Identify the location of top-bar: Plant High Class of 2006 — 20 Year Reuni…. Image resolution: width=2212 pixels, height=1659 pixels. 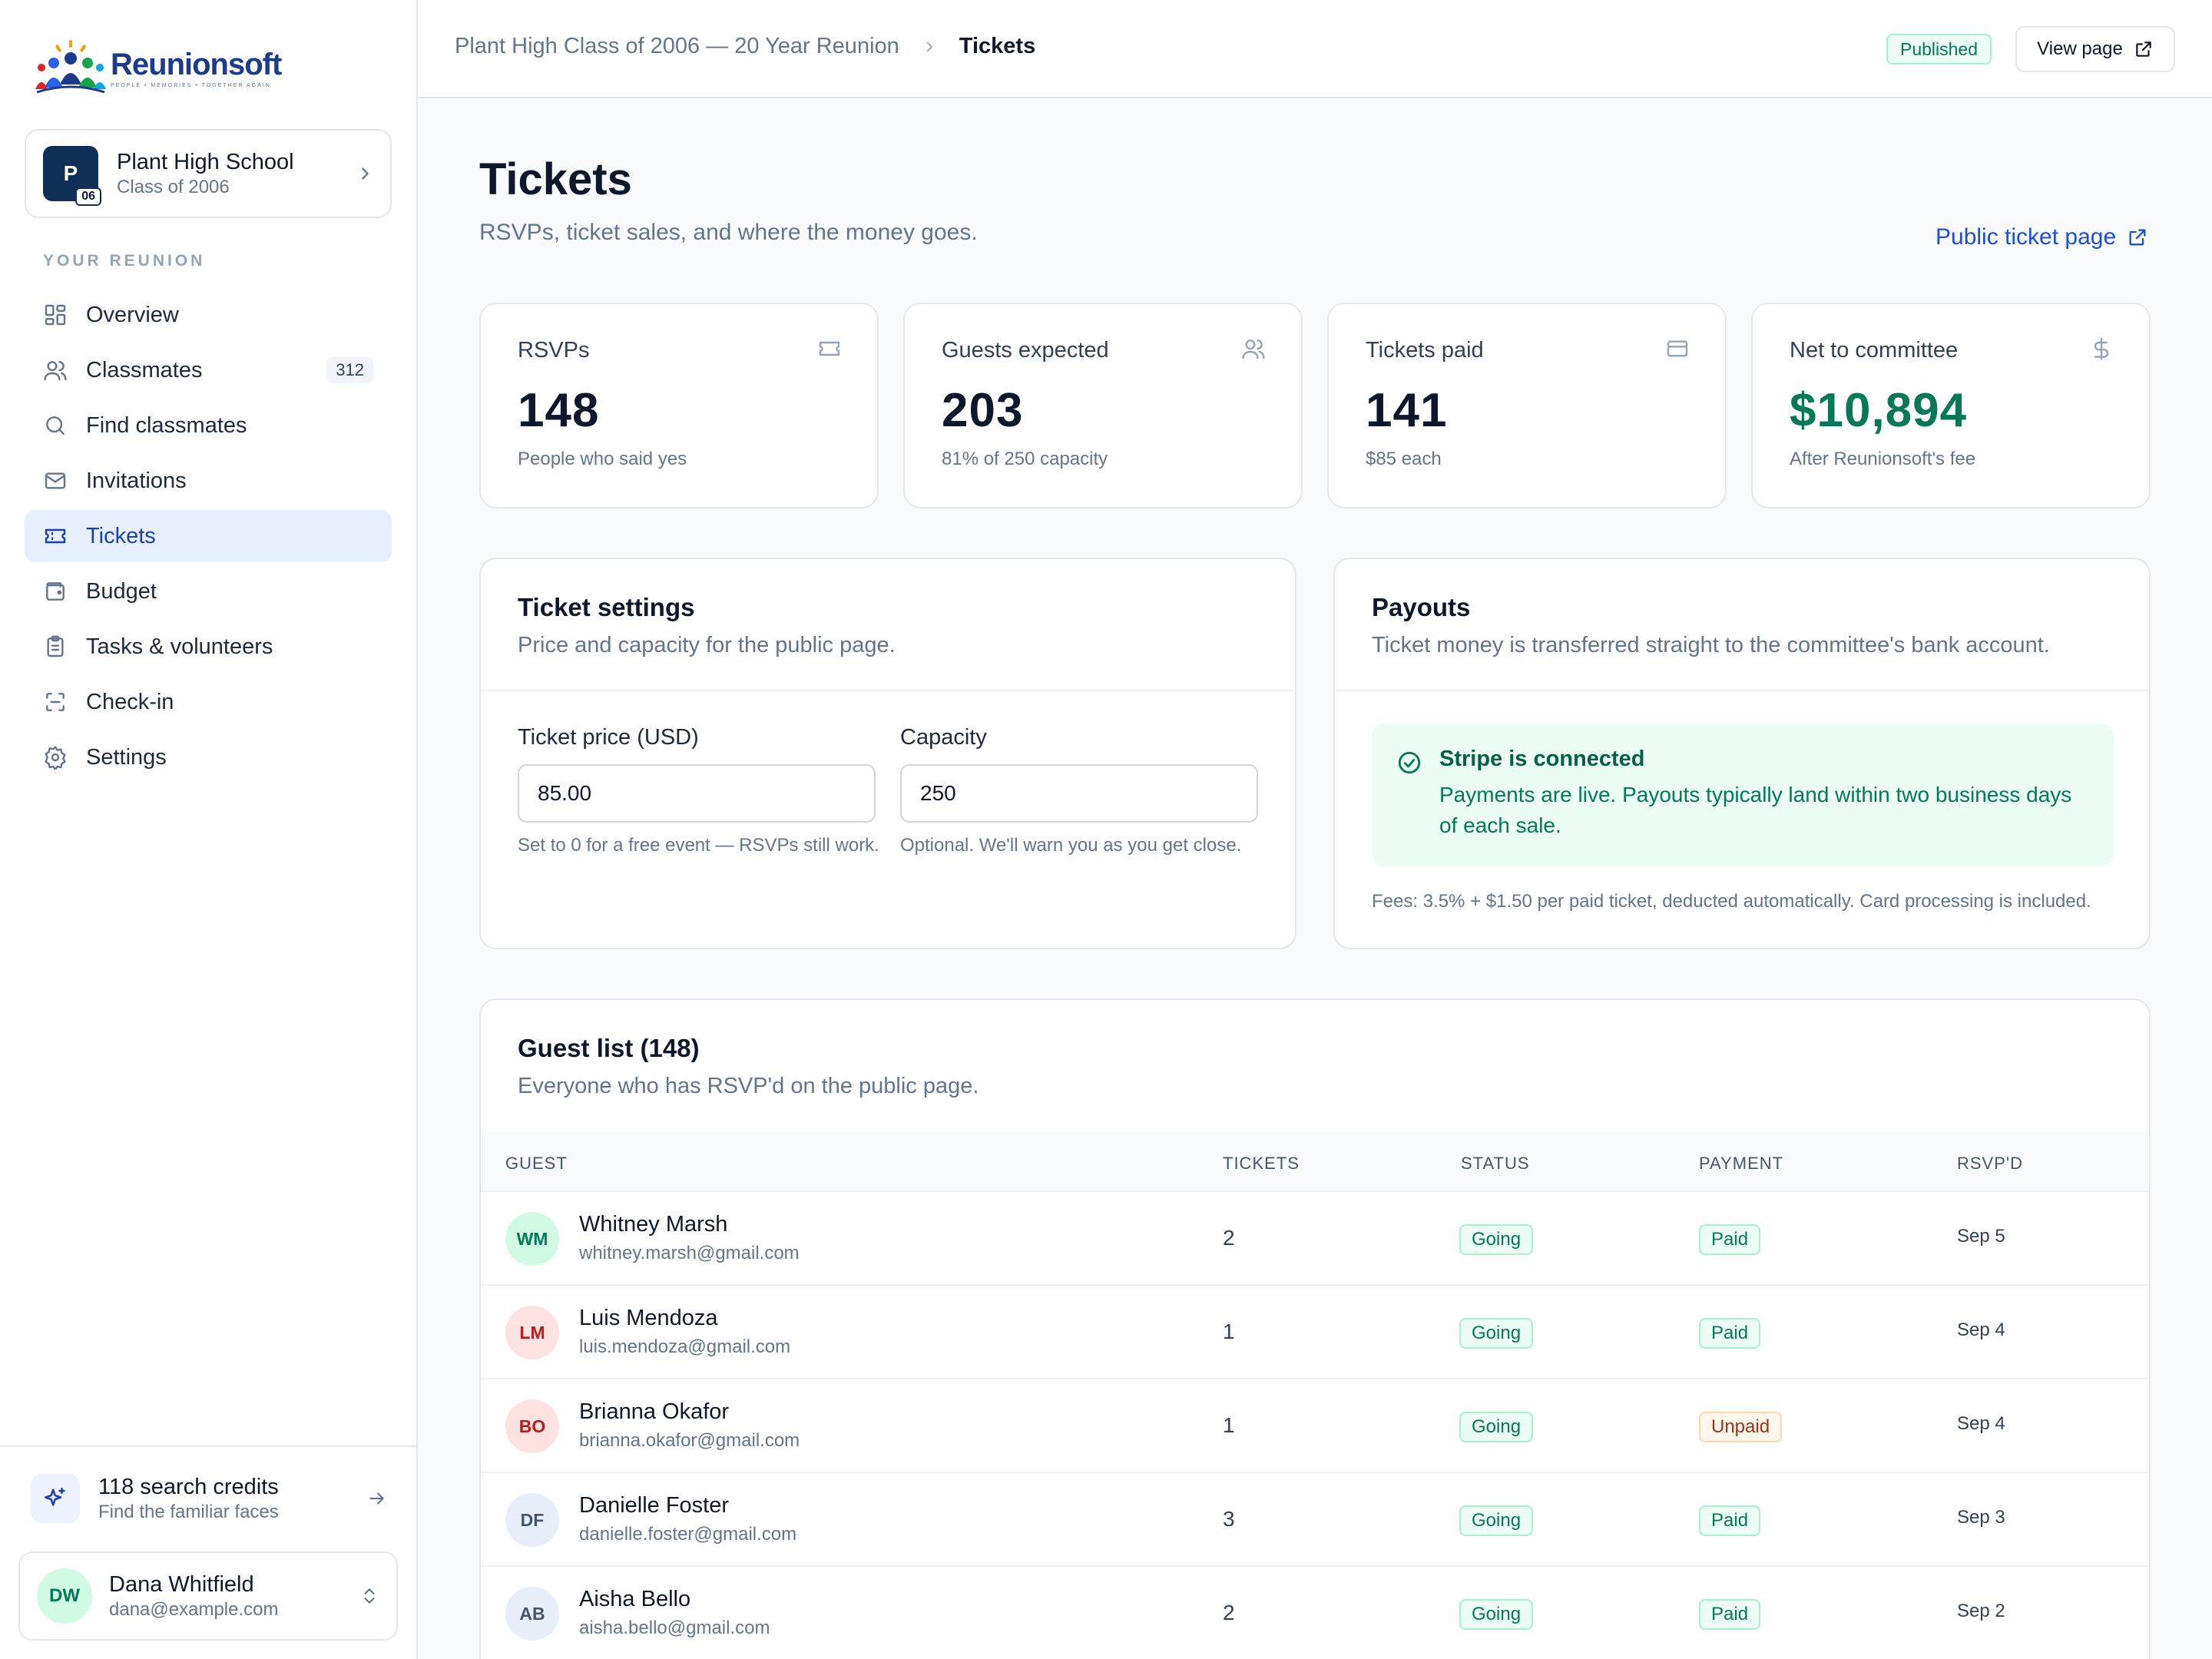
(1315, 49).